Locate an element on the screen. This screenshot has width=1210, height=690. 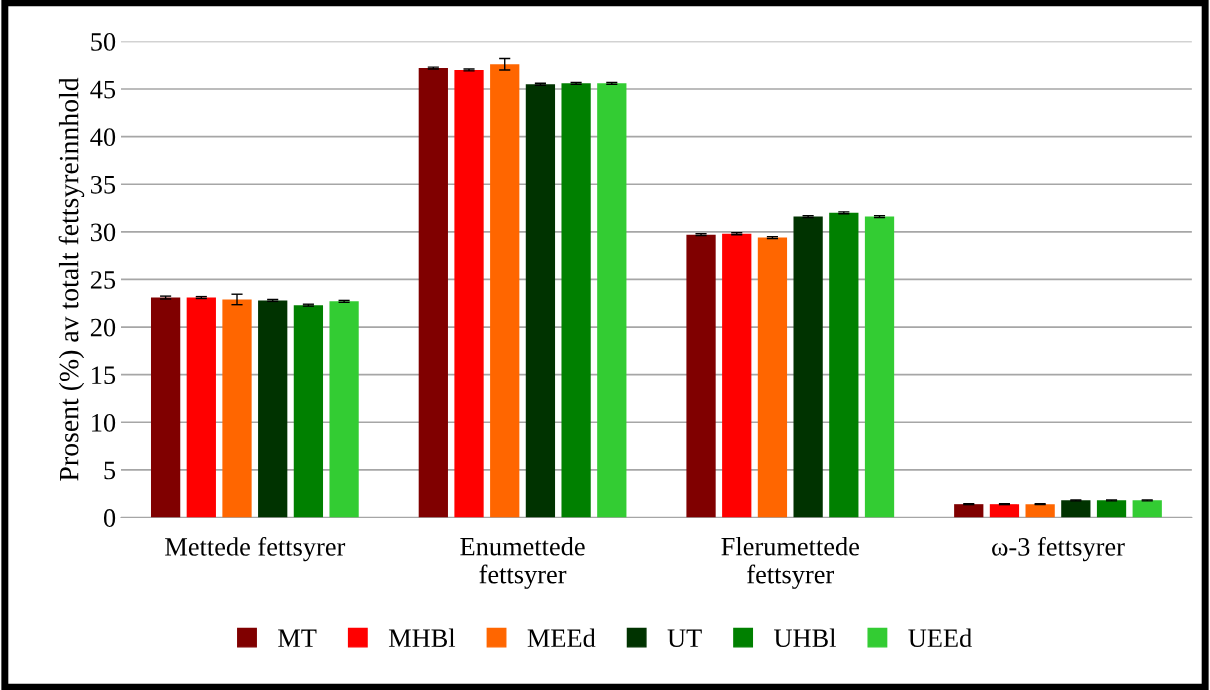
legend-label: UT is located at coordinates (684, 638).